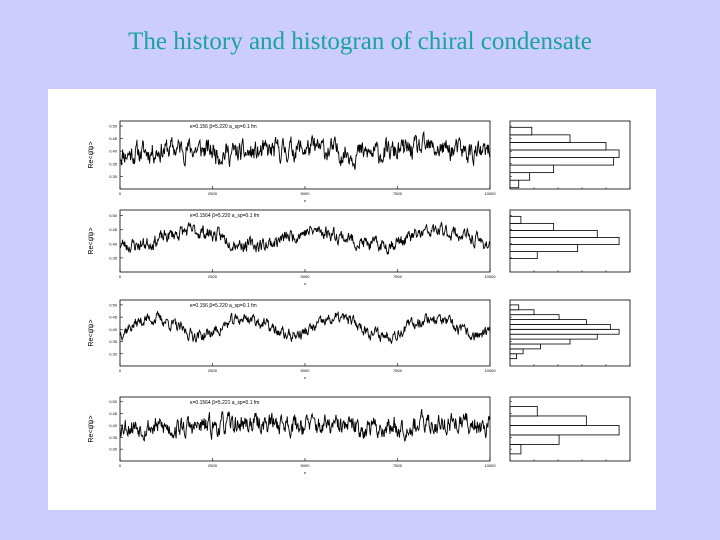 The height and width of the screenshot is (540, 720). What do you see at coordinates (224, 216) in the screenshot?
I see `run-parameters-annotation: κ=0.1564 β=5.220 a_sp=0.1 fm` at bounding box center [224, 216].